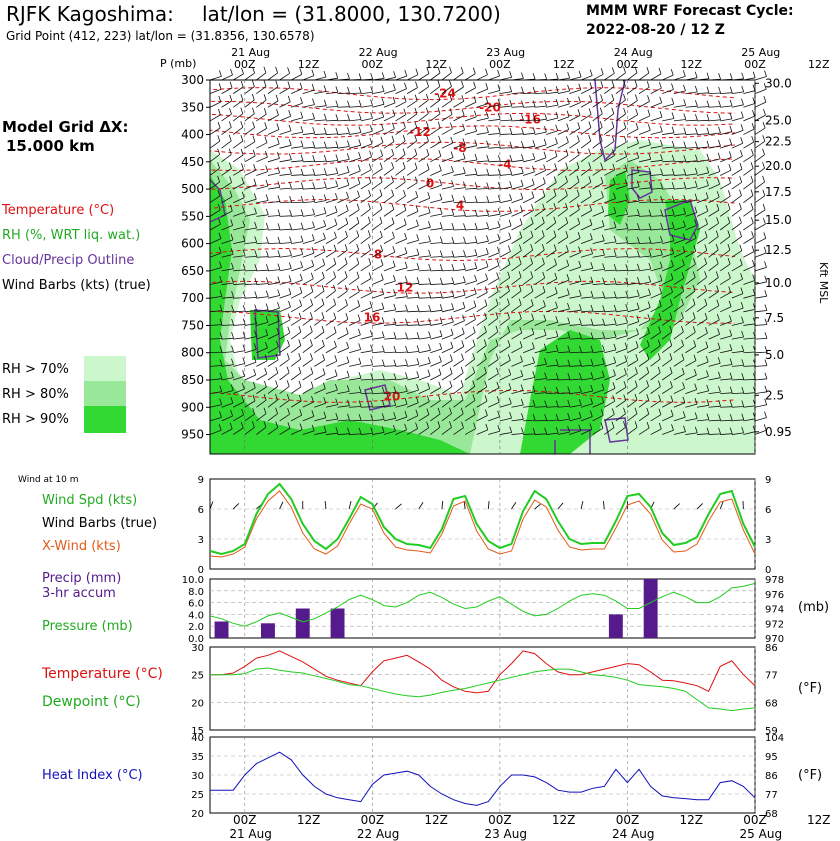  What do you see at coordinates (196, 604) in the screenshot?
I see `precip-tick-label: 6.0` at bounding box center [196, 604].